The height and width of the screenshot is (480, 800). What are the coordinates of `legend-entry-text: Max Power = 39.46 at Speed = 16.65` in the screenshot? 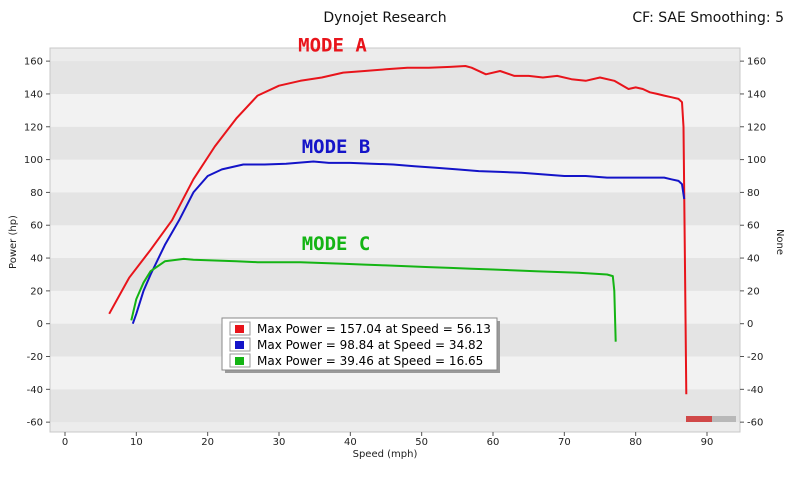 It's located at (370, 361).